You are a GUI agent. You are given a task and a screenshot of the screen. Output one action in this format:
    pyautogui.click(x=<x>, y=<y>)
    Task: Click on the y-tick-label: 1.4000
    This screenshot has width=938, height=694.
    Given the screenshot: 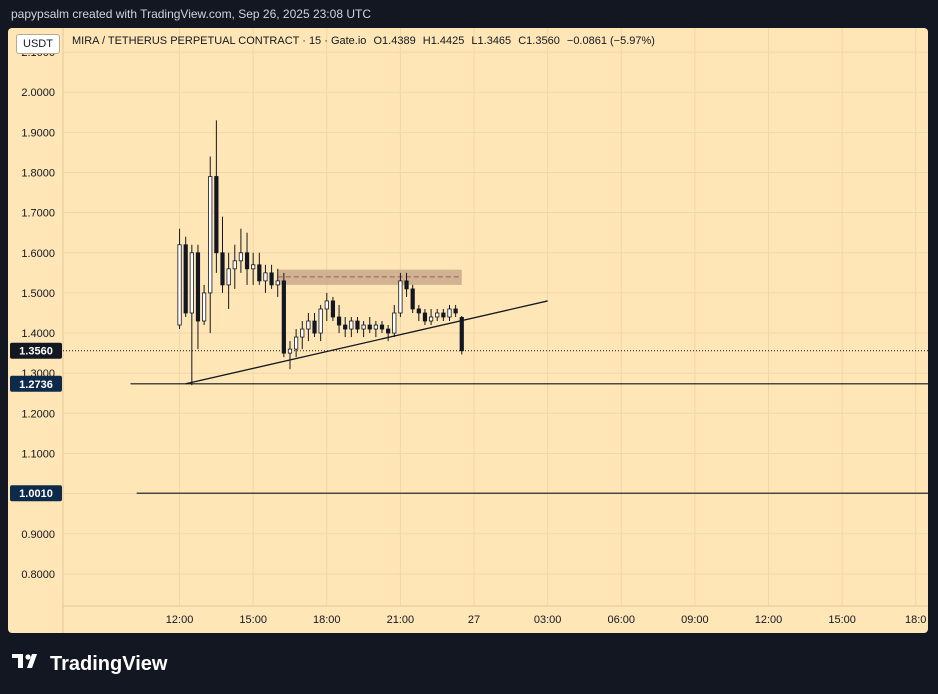 What is the action you would take?
    pyautogui.click(x=38, y=334)
    